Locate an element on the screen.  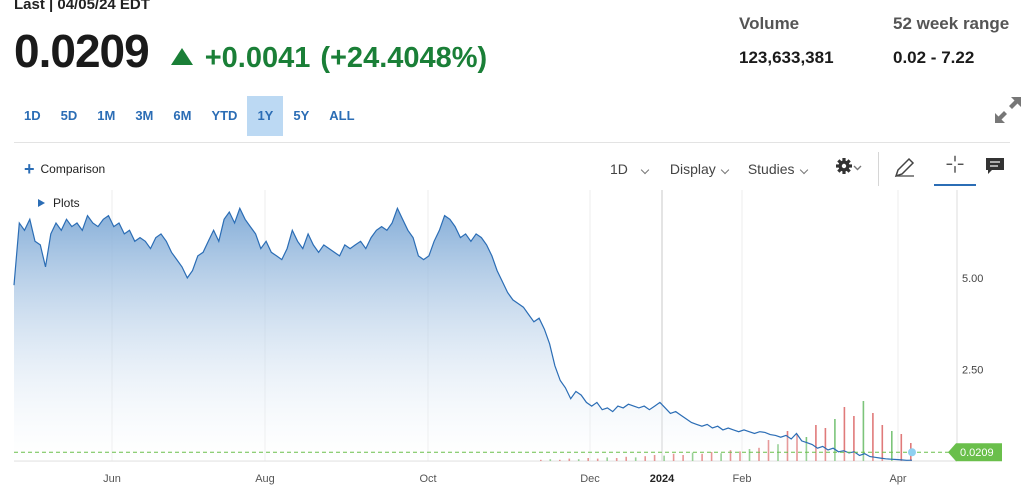
caret-right-icon is located at coordinates (41, 203).